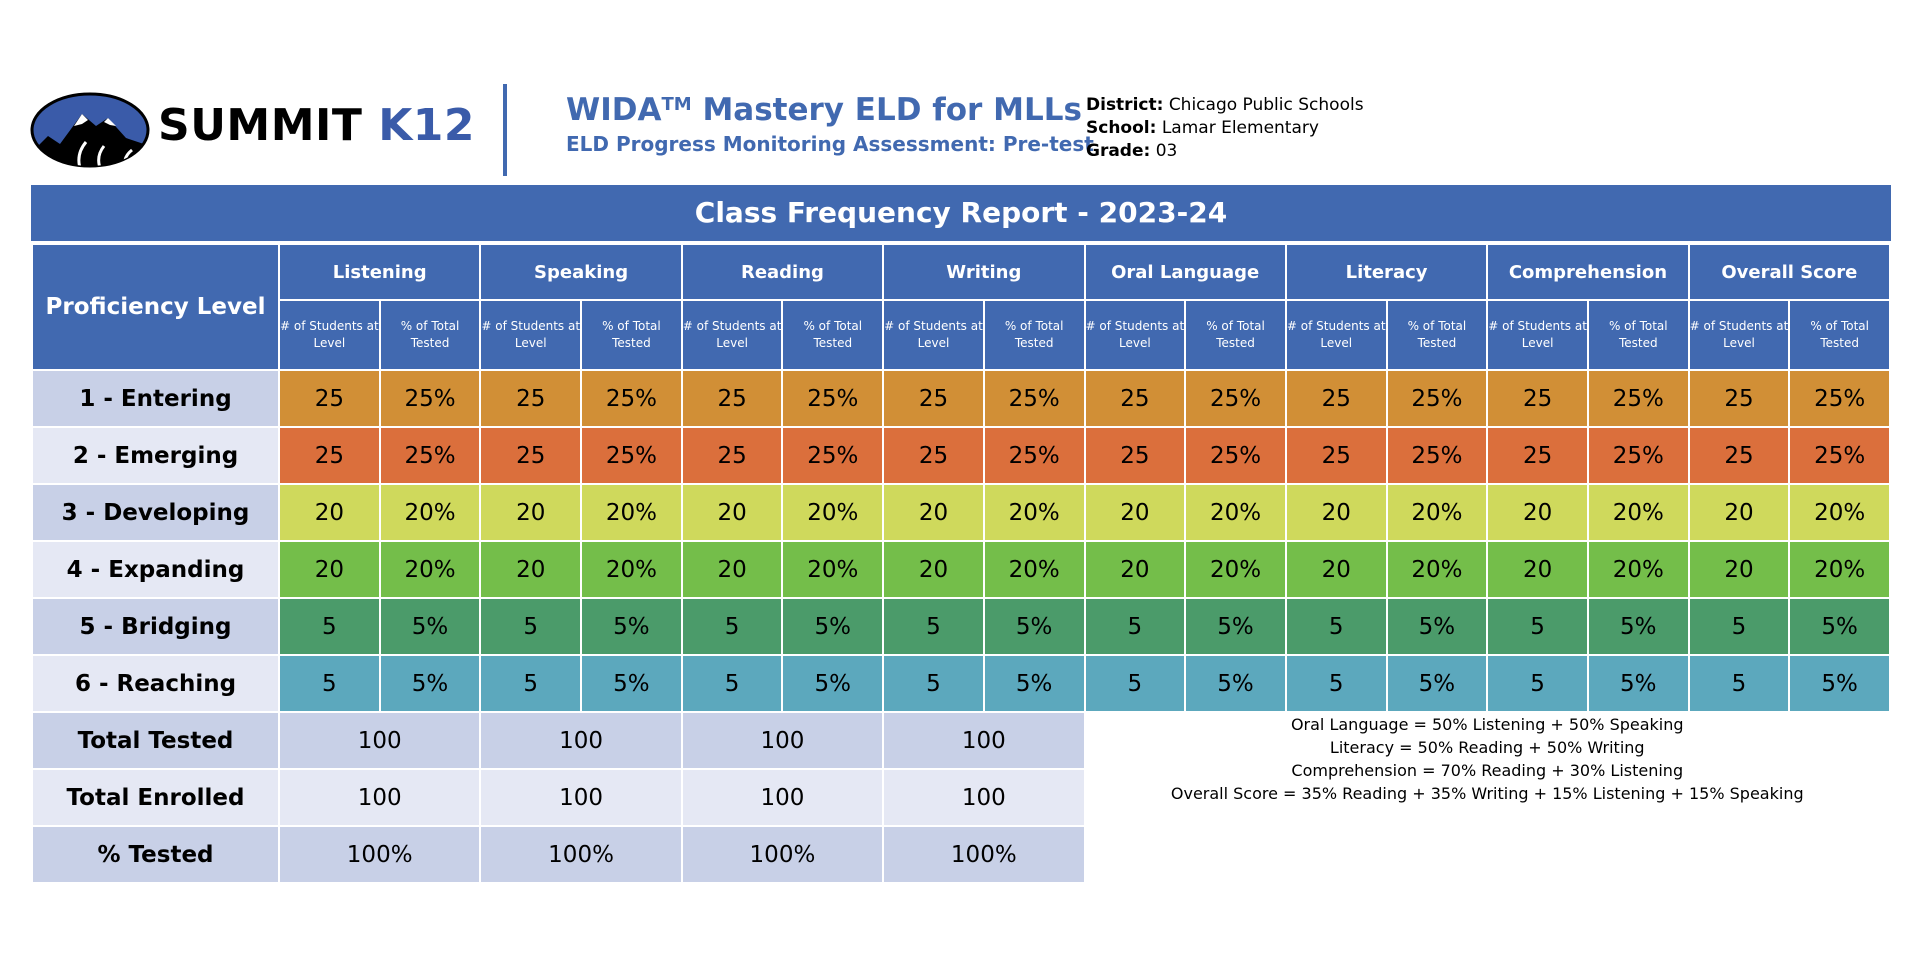 This screenshot has width=1920, height=960. What do you see at coordinates (782, 272) in the screenshot?
I see `domain-header: Reading` at bounding box center [782, 272].